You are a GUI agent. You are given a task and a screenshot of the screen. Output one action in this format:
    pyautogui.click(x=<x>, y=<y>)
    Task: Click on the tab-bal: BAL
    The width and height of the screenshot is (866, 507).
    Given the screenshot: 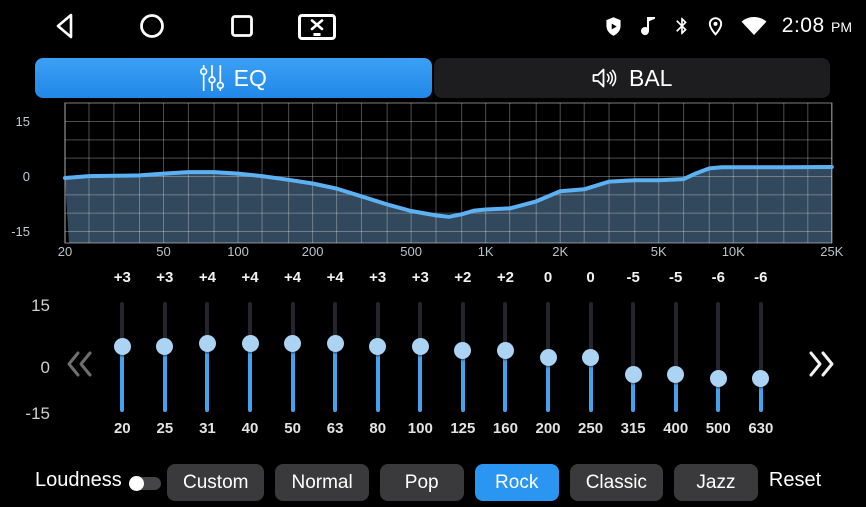 What is the action you would take?
    pyautogui.click(x=631, y=78)
    